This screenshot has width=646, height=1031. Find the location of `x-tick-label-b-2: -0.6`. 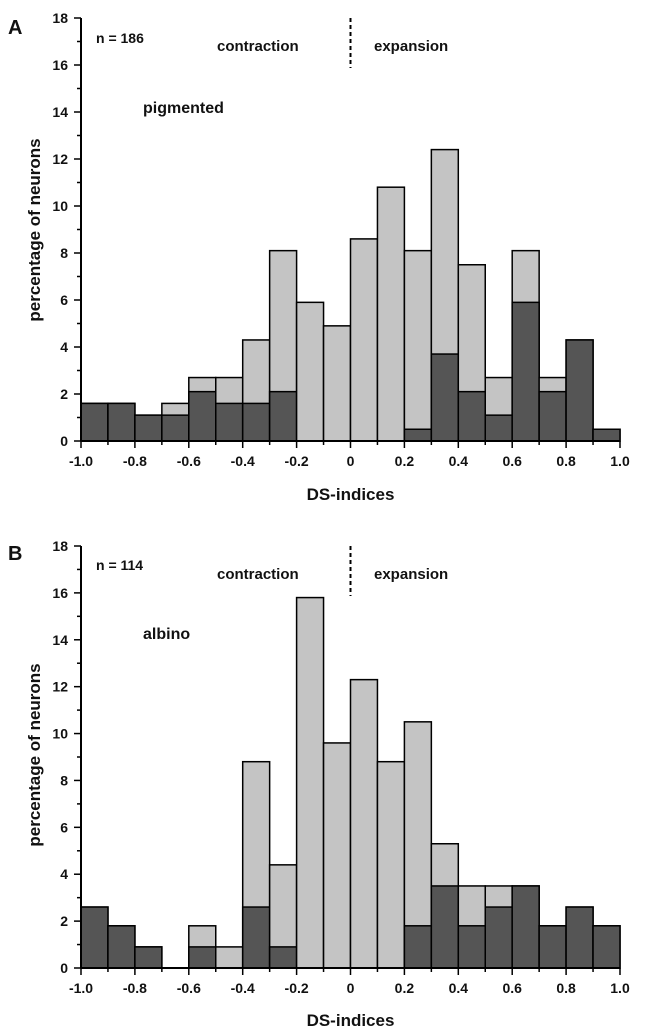

x-tick-label-b-2: -0.6 is located at coordinates (189, 988).